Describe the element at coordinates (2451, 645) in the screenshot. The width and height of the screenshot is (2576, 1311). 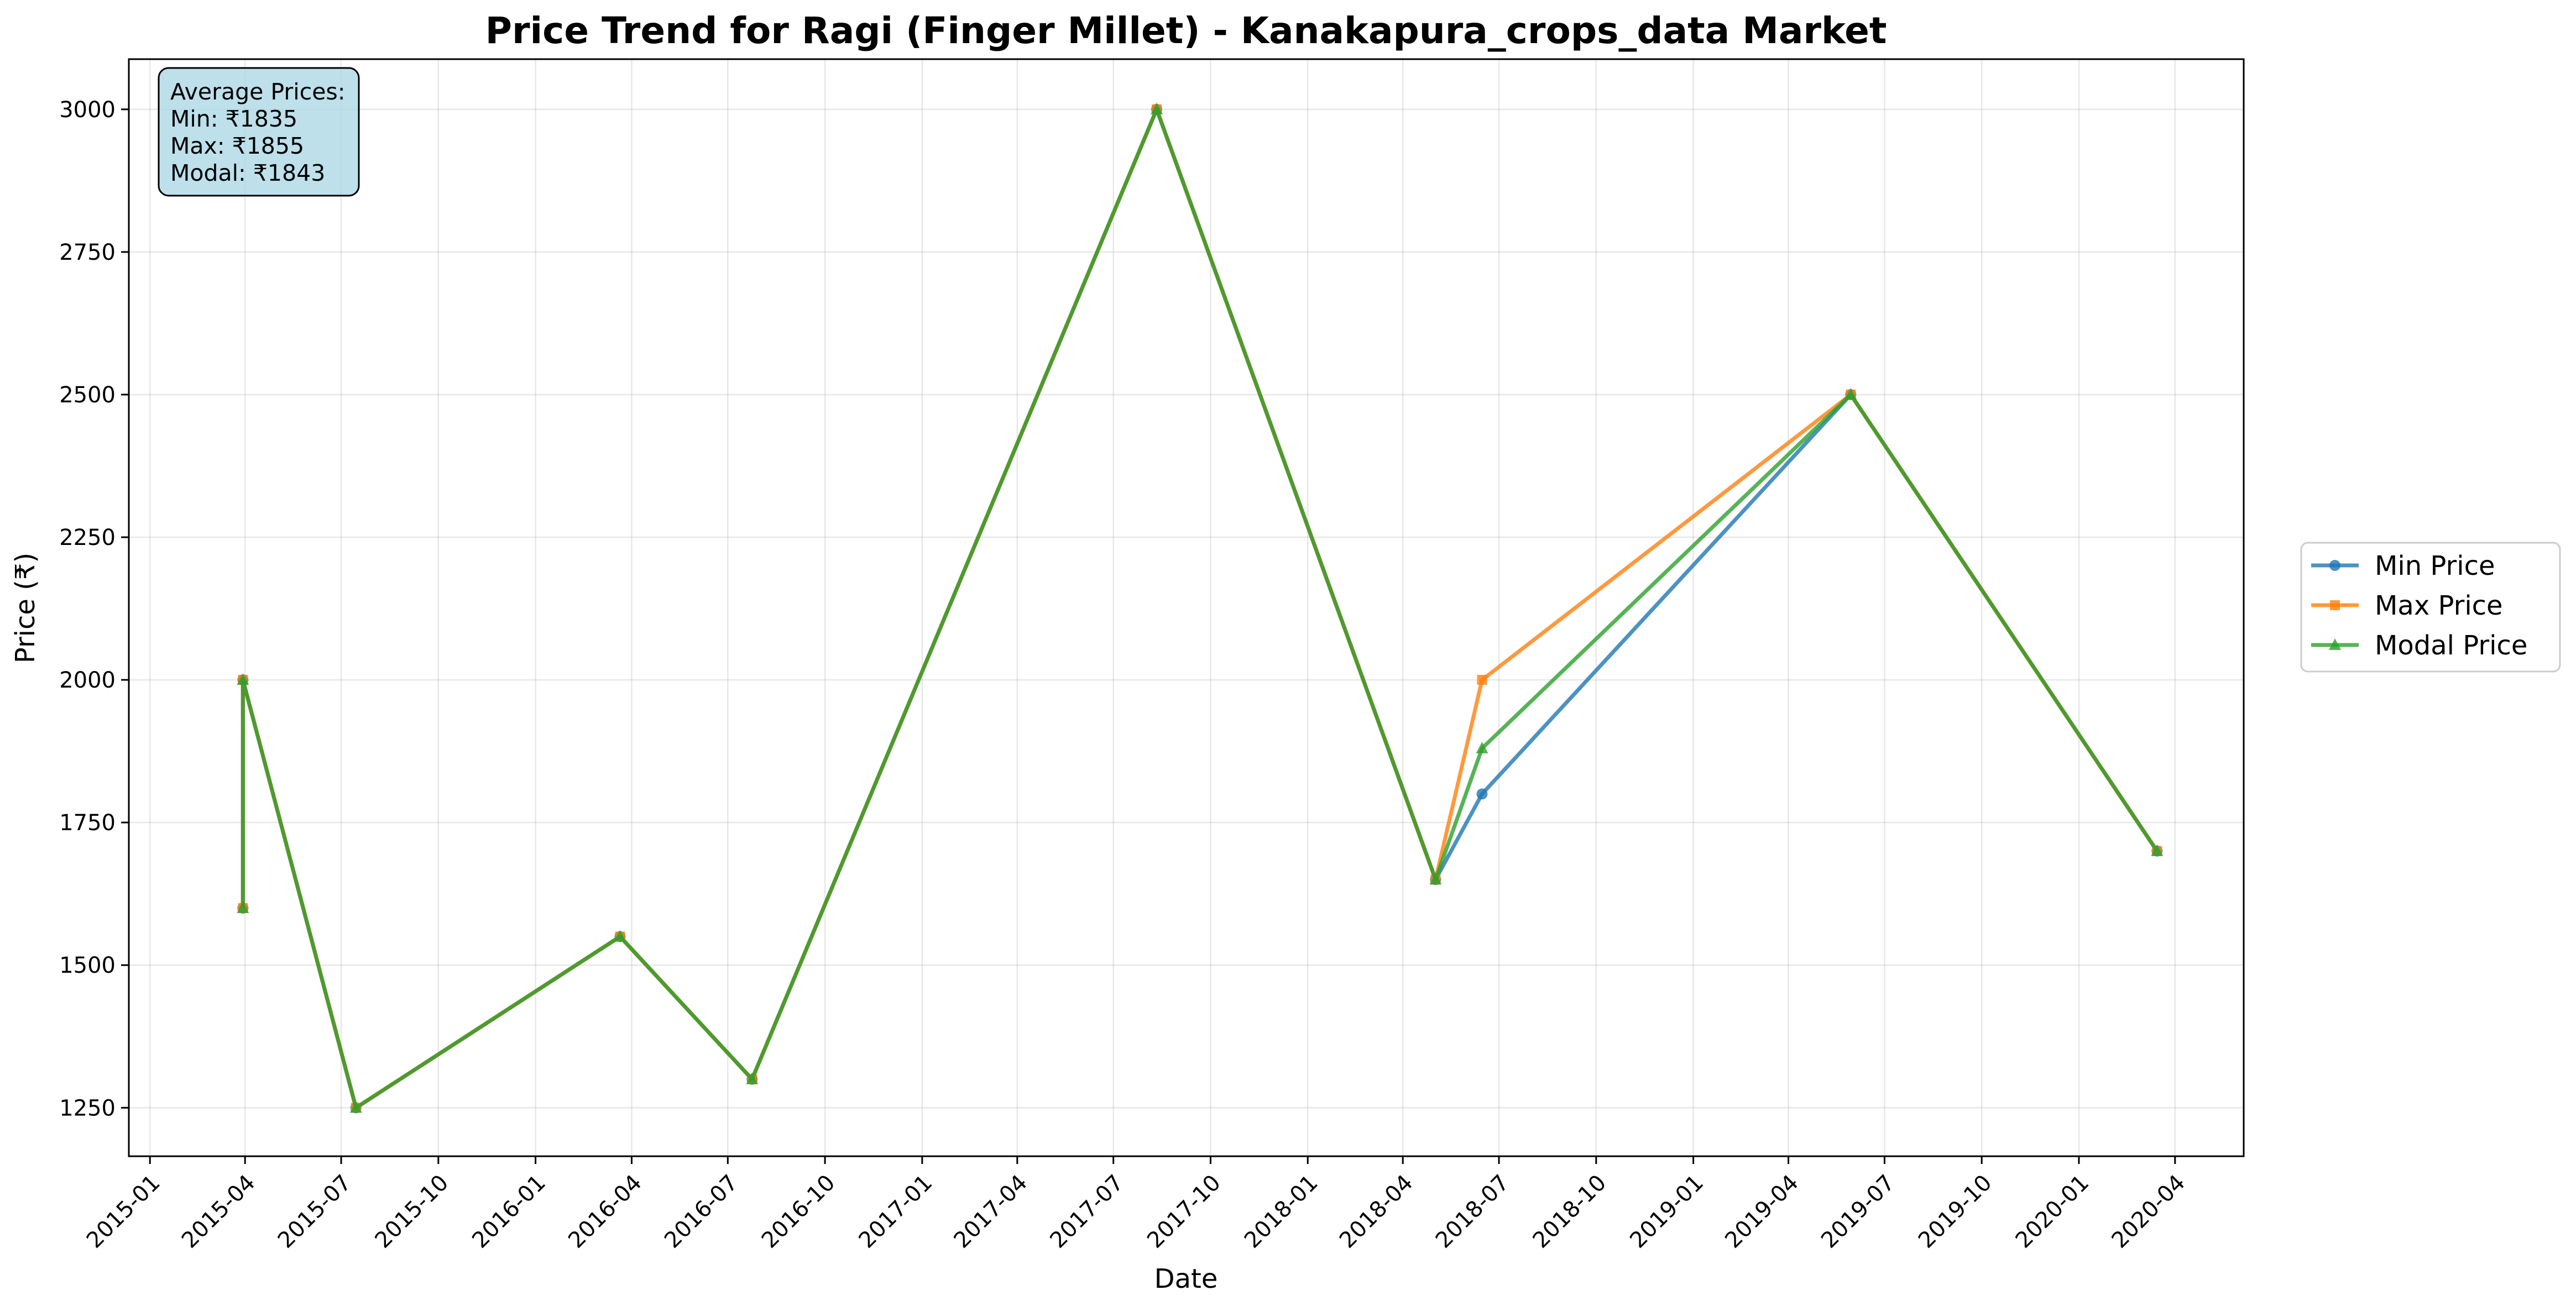
I see `legend-label: Modal Price` at that location.